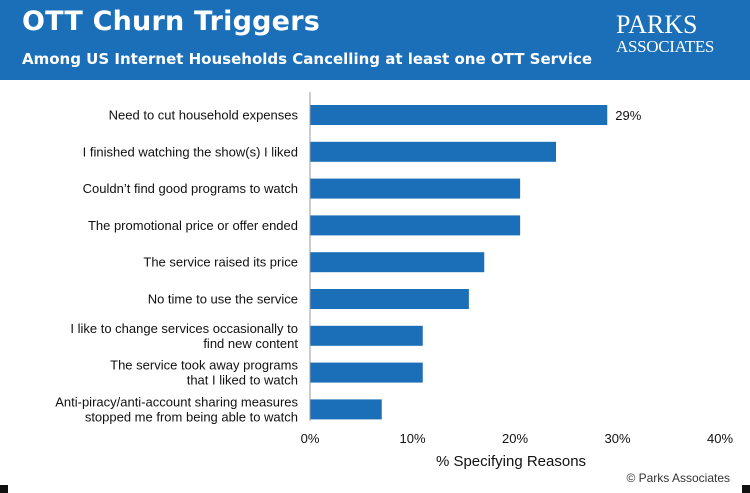 The image size is (750, 493). Describe the element at coordinates (310, 438) in the screenshot. I see `x-tick-label: 0%` at that location.